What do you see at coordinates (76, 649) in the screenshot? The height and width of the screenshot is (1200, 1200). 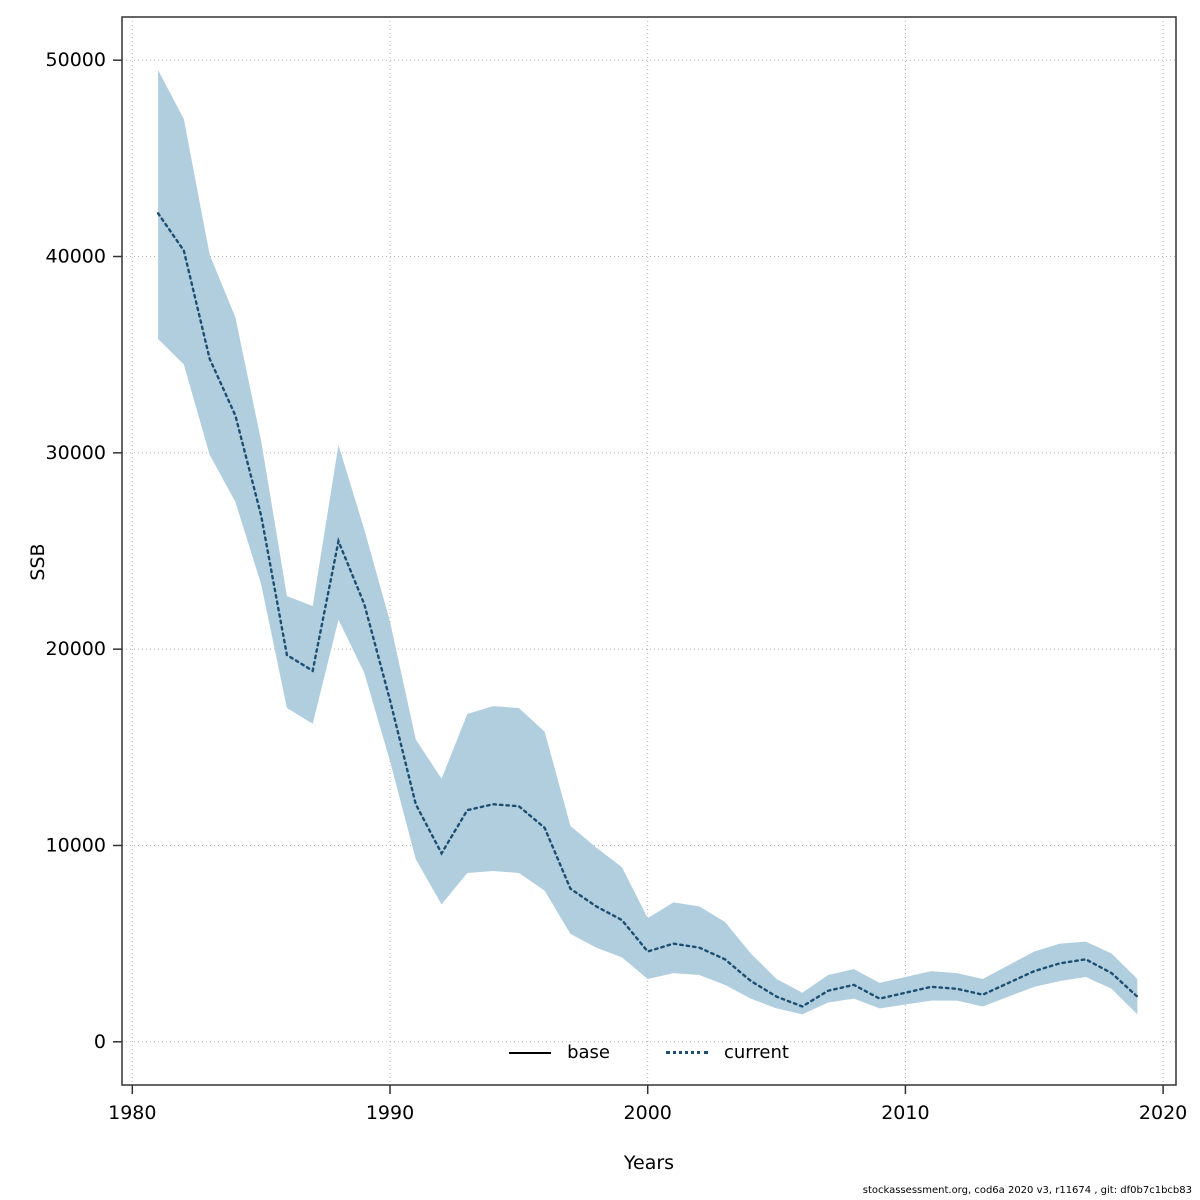 I see `y-tick-label: 20000` at bounding box center [76, 649].